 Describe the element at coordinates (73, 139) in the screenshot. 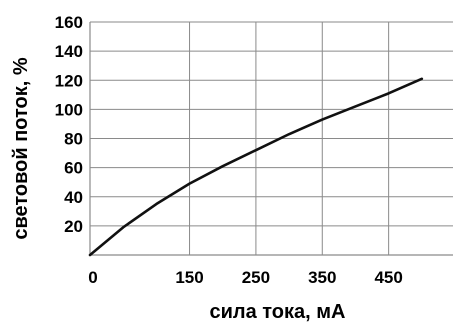

I see `y-tick-label: 80` at that location.